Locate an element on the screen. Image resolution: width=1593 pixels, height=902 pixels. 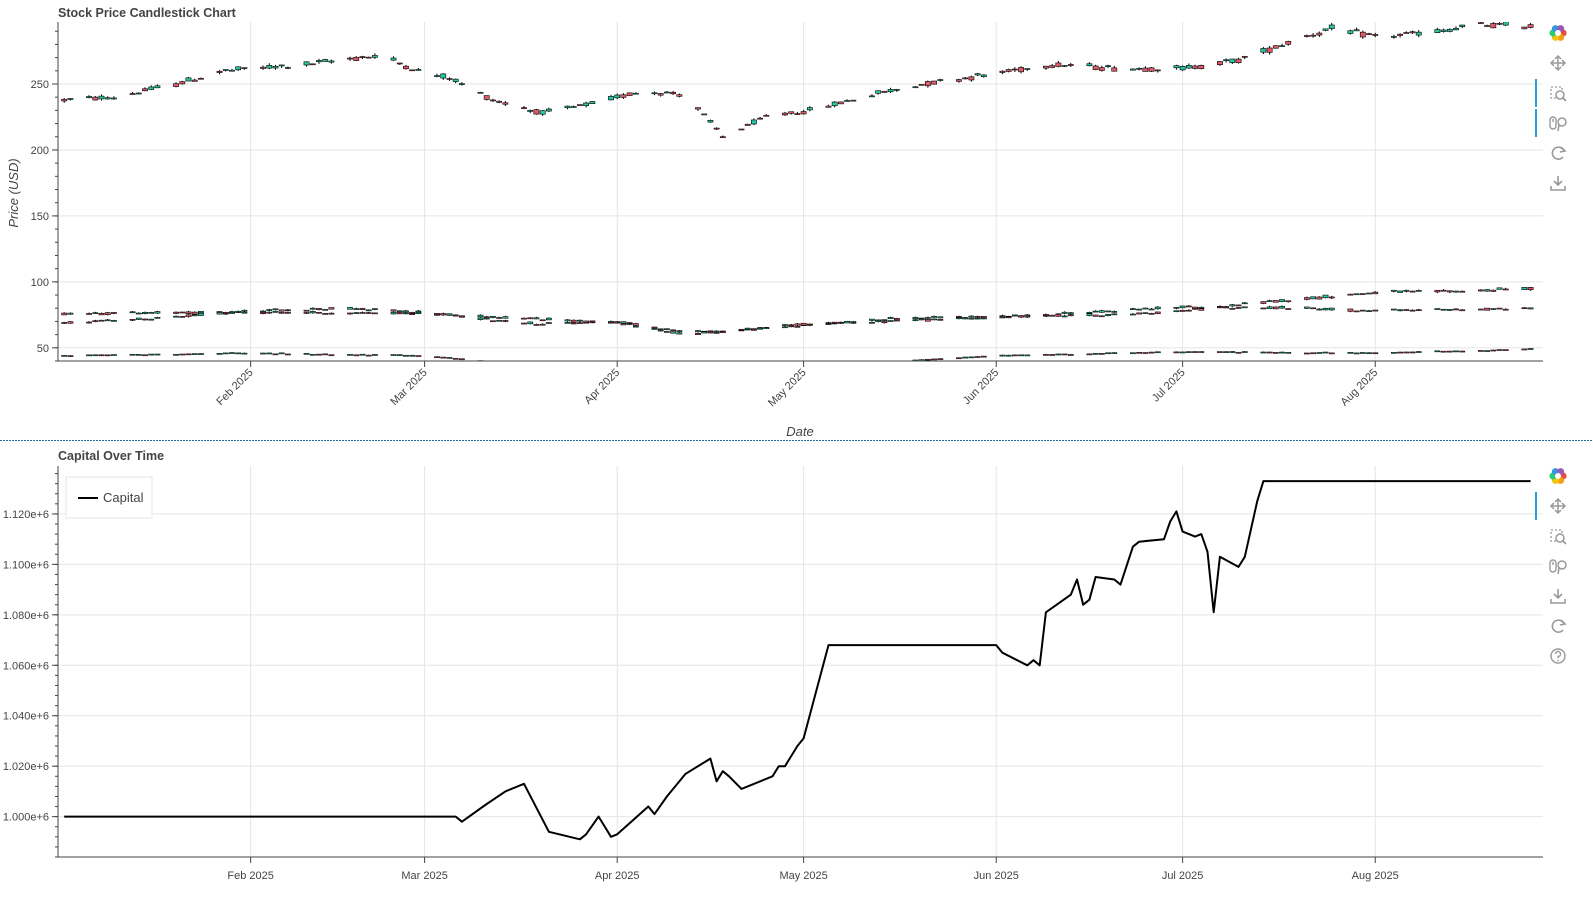
candle-x-tick-label: Jul 2025 is located at coordinates (1169, 386).